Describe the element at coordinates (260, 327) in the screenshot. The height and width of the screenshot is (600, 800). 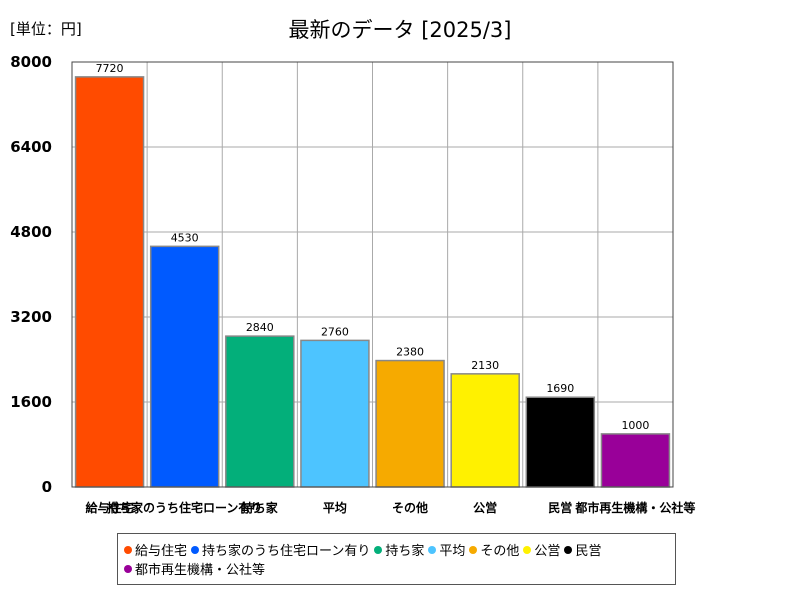
I see `bar-value-label: 2840` at that location.